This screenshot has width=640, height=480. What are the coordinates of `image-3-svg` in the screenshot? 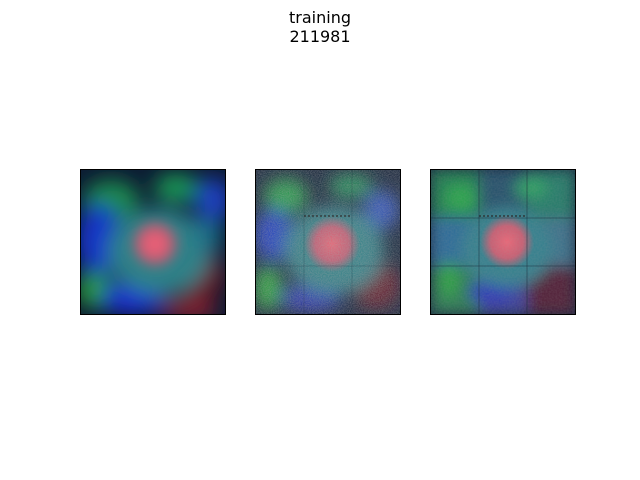 It's located at (503, 242).